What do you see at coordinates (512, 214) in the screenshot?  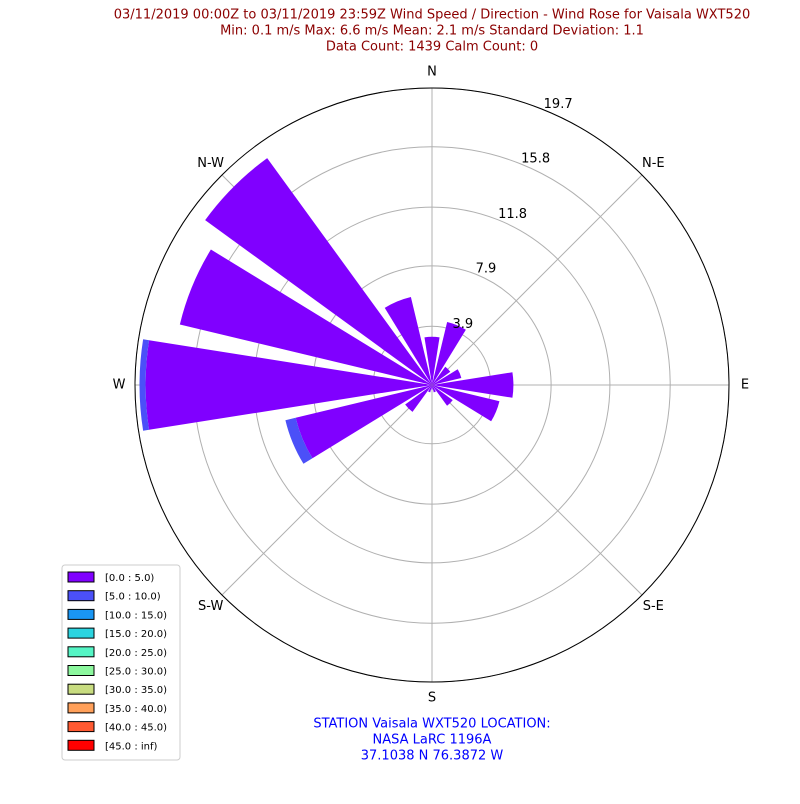 I see `r-tick-label: 11.8` at bounding box center [512, 214].